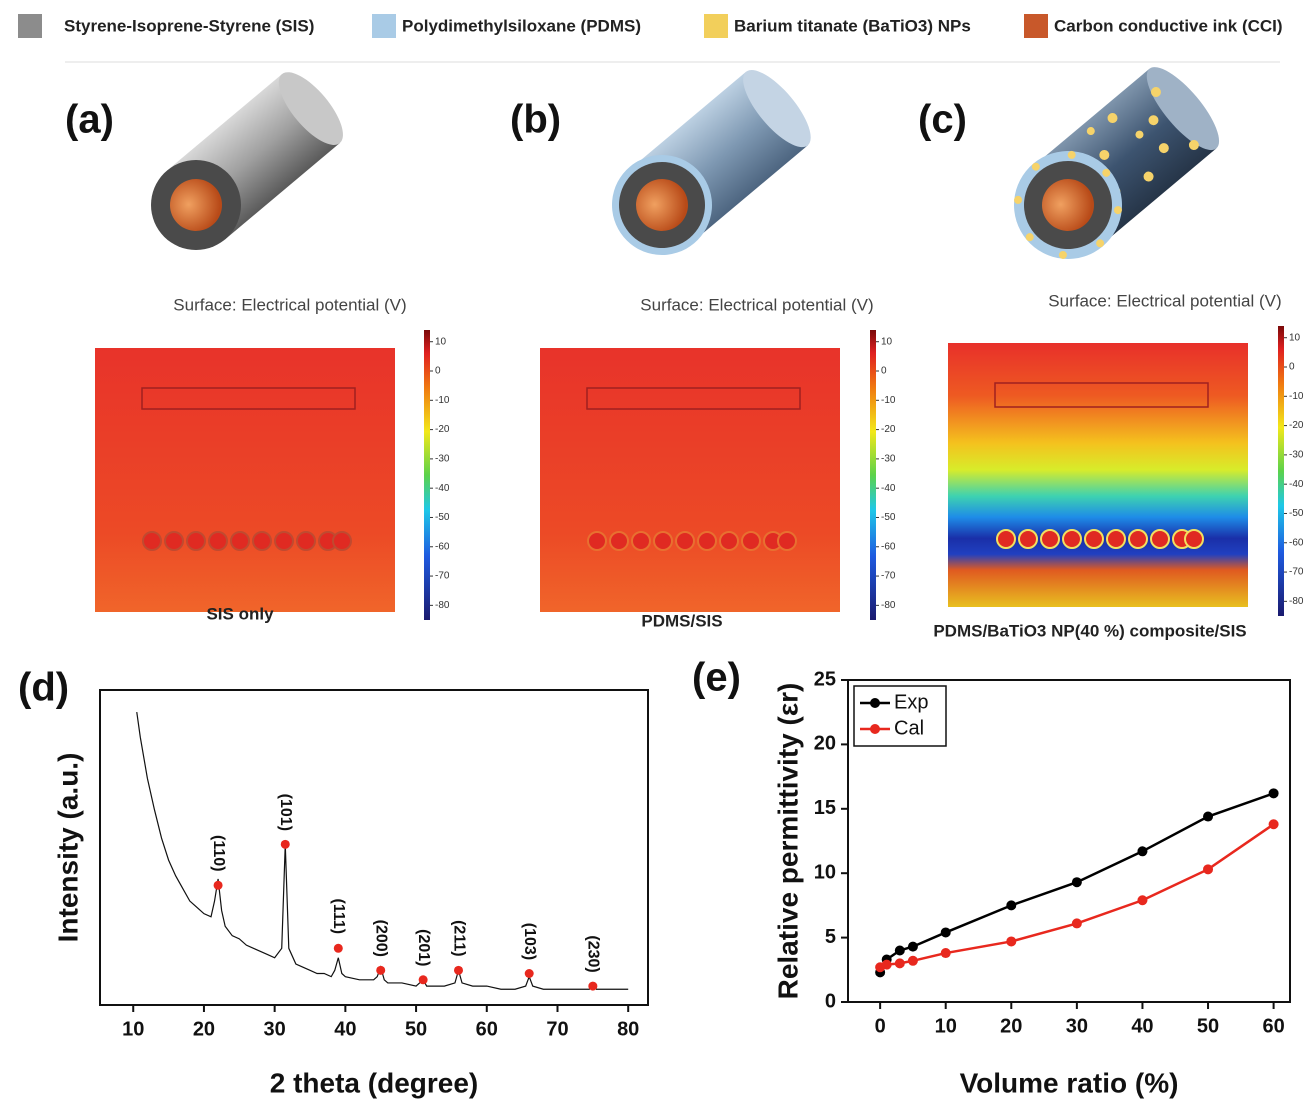 The width and height of the screenshot is (1314, 1110). Describe the element at coordinates (716, 678) in the screenshot. I see `panel-label: (e)` at that location.